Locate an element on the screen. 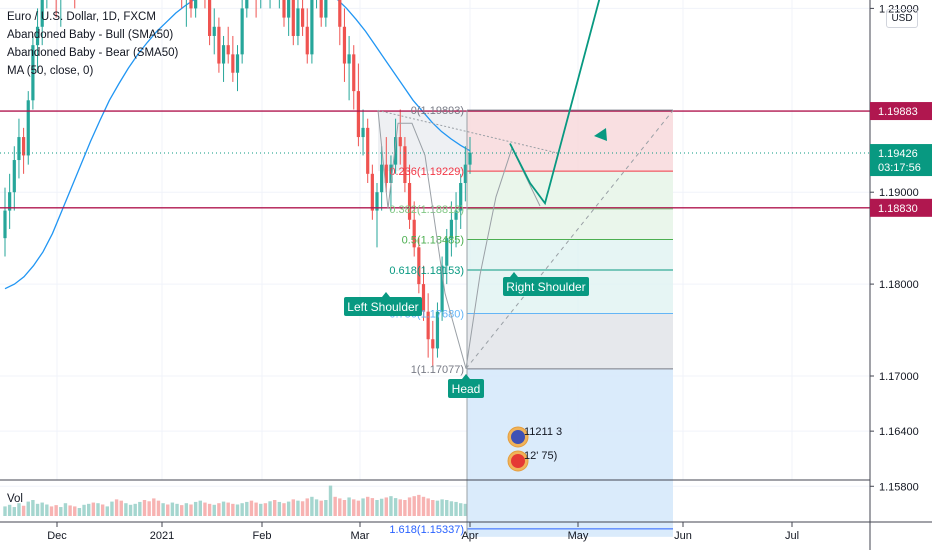 This screenshot has height=550, width=932. price-tag-label: 1.18830 is located at coordinates (898, 209).